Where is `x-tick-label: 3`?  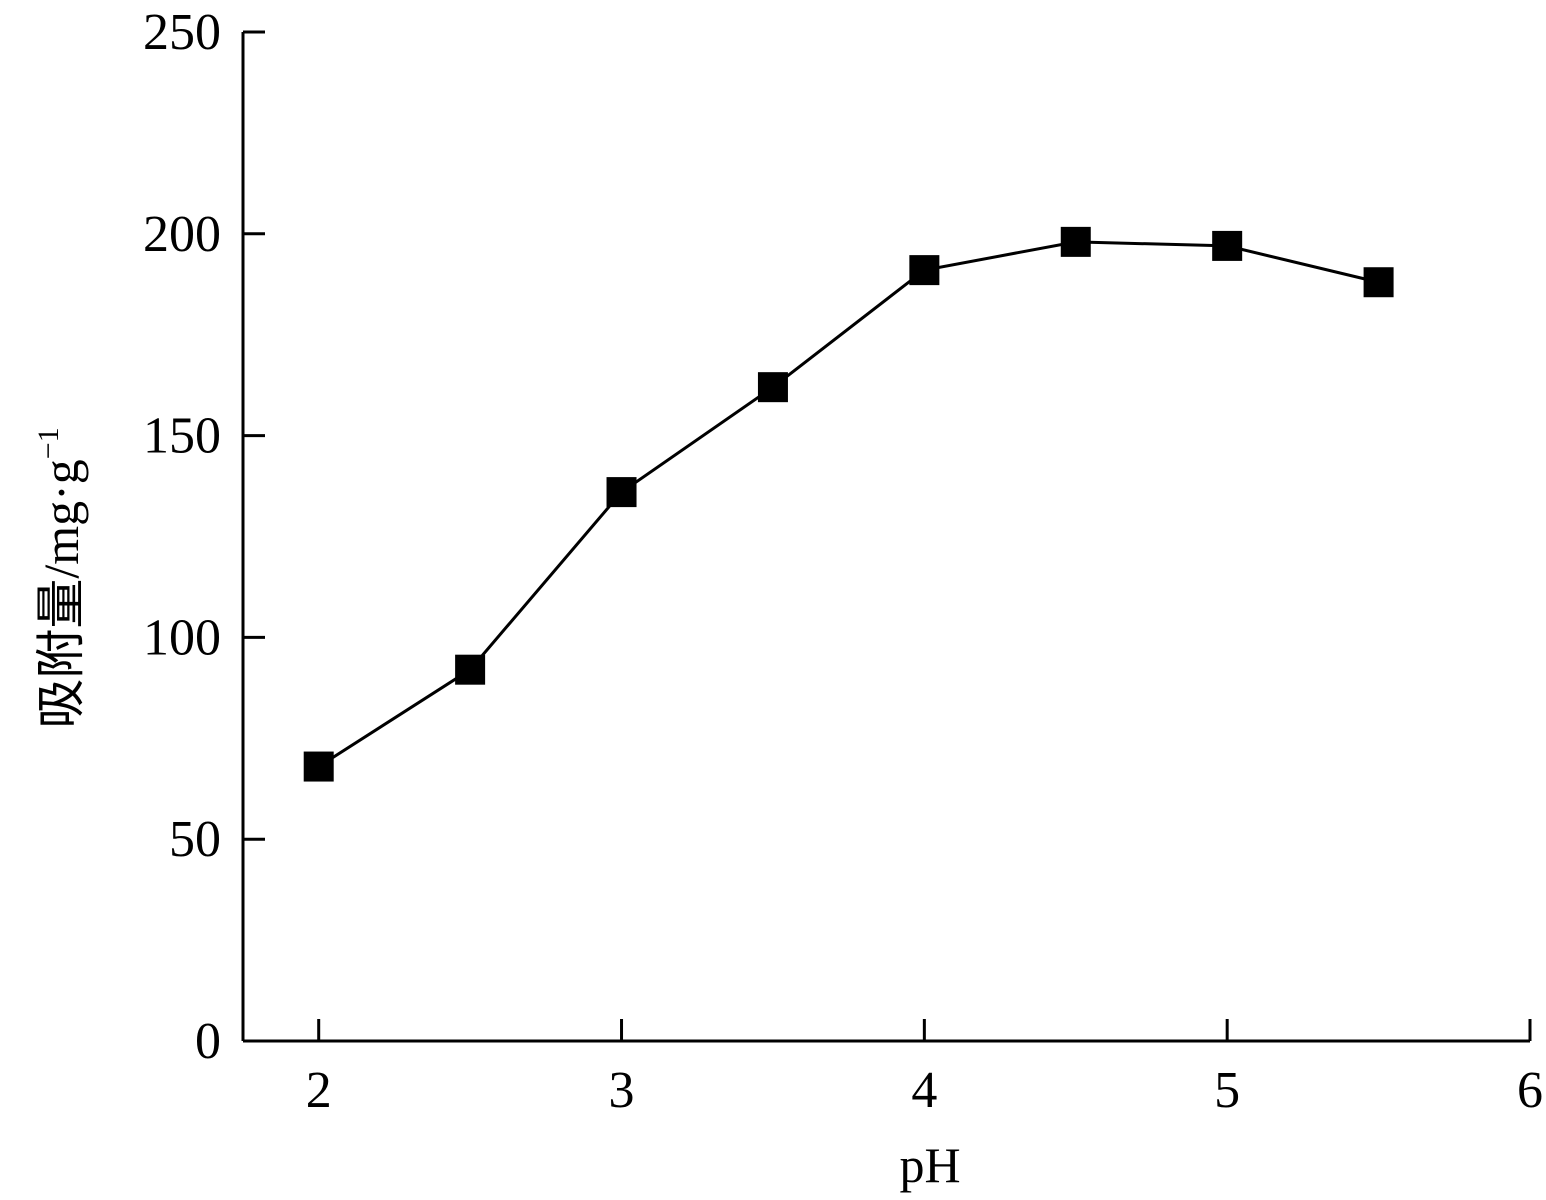 x-tick-label: 3 is located at coordinates (622, 1090).